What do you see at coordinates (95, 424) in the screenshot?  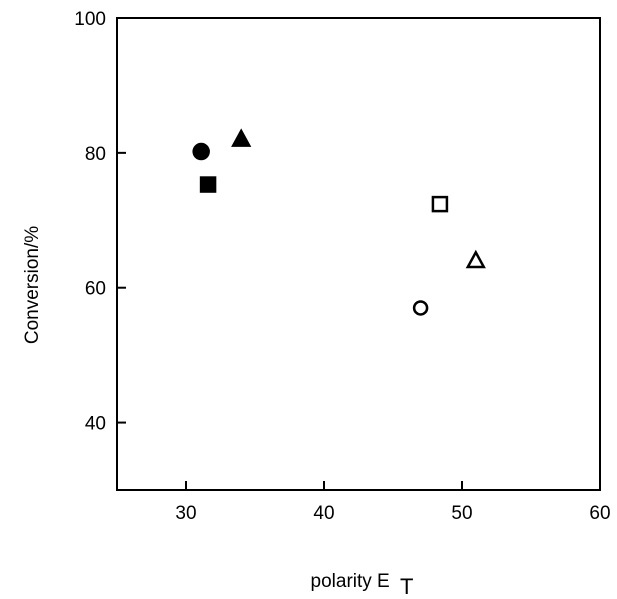 I see `y-tick-label: 40` at bounding box center [95, 424].